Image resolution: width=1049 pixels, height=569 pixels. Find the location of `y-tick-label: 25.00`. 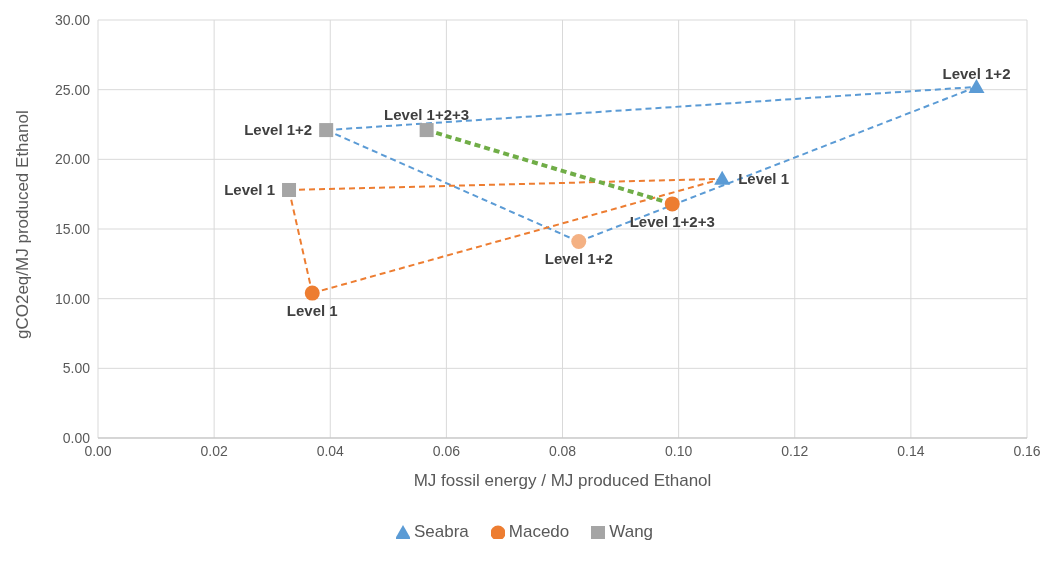

y-tick-label: 25.00 is located at coordinates (72, 89).